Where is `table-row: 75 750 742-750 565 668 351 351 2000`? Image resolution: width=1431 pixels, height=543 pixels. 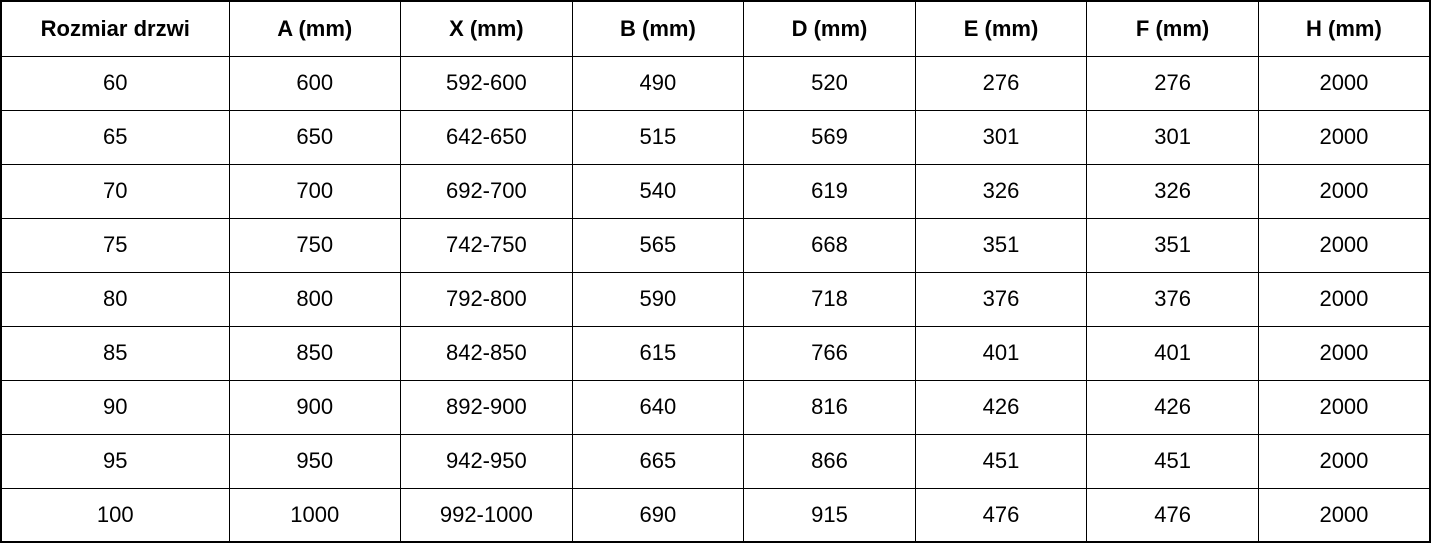 table-row: 75 750 742-750 565 668 351 351 2000 is located at coordinates (715, 245).